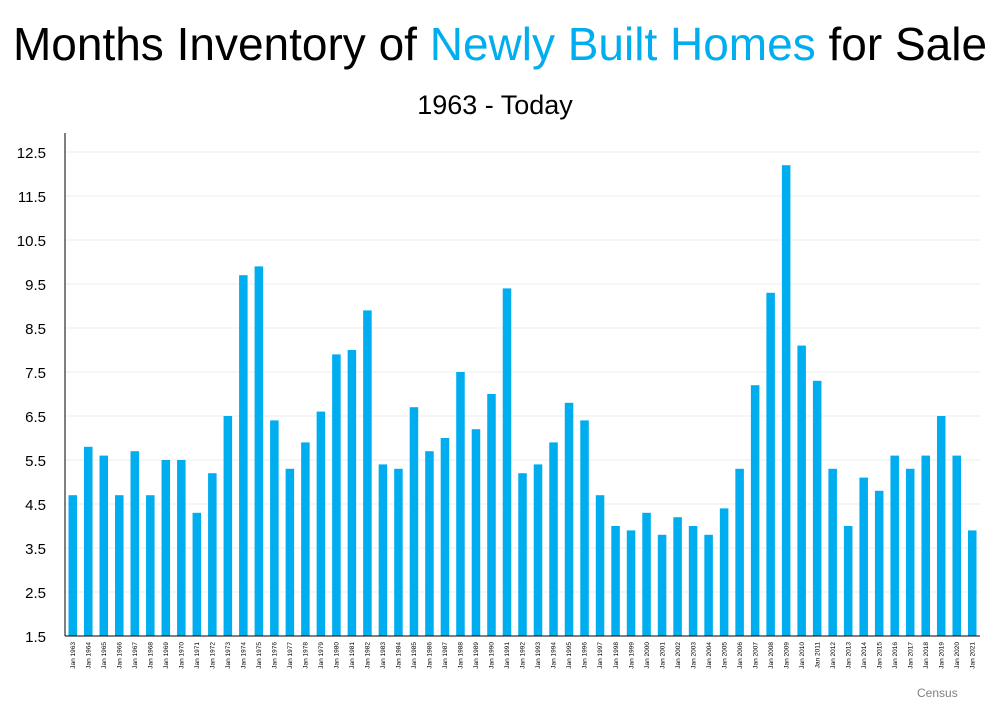 The height and width of the screenshot is (704, 1000). What do you see at coordinates (495, 105) in the screenshot?
I see `chart-subtitle: 1963 - Today` at bounding box center [495, 105].